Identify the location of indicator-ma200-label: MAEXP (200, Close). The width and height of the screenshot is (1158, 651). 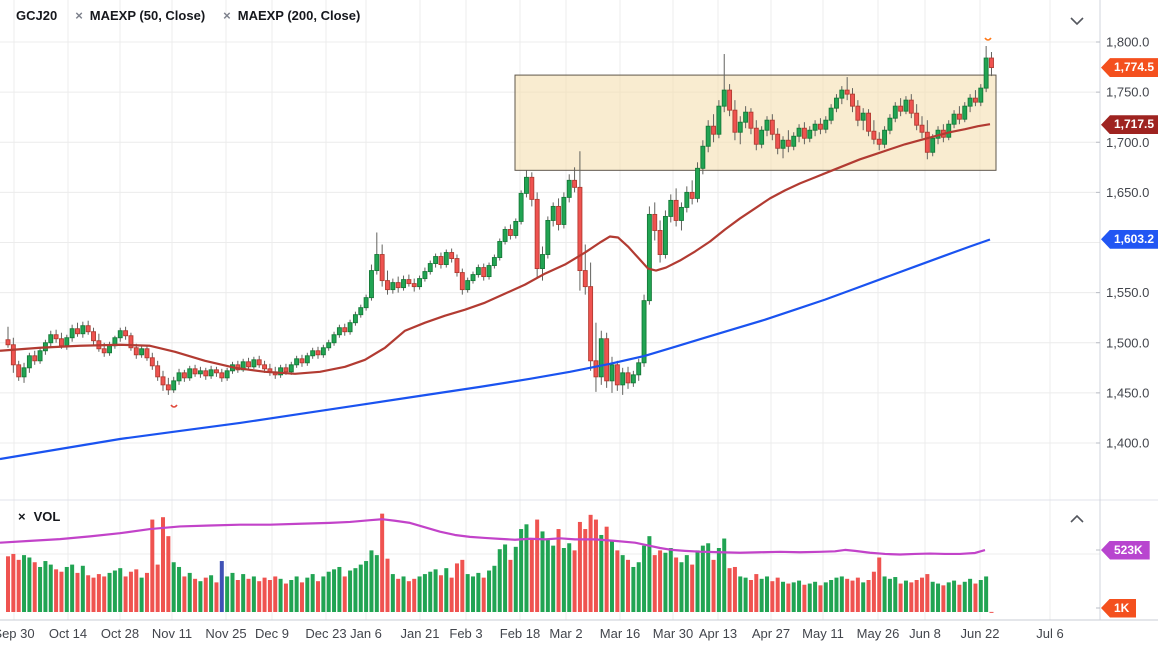
(299, 15).